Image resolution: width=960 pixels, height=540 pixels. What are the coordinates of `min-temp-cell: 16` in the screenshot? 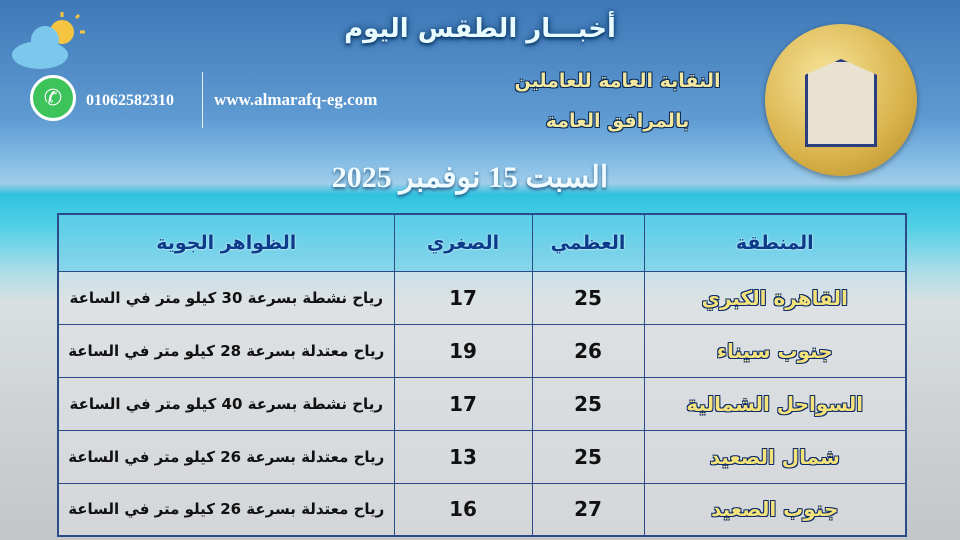 It's located at (463, 509).